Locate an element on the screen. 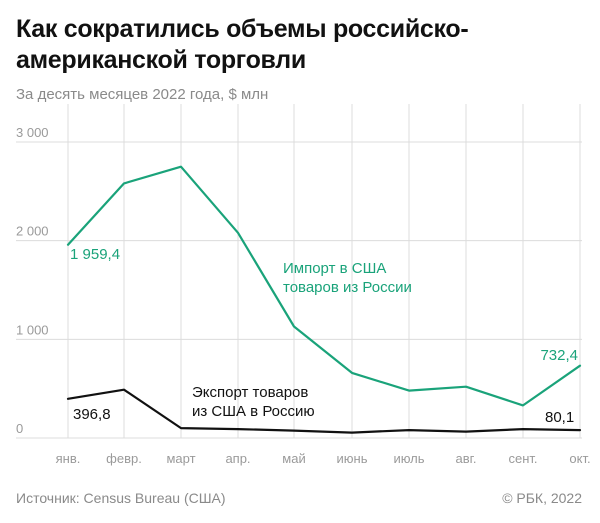  series-name-label: Экспорт товаров is located at coordinates (250, 392).